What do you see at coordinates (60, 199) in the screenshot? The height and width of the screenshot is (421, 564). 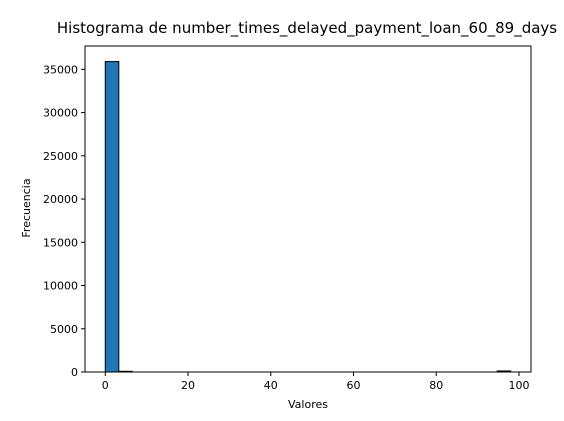 I see `y-tick-label-20000: 20000` at bounding box center [60, 199].